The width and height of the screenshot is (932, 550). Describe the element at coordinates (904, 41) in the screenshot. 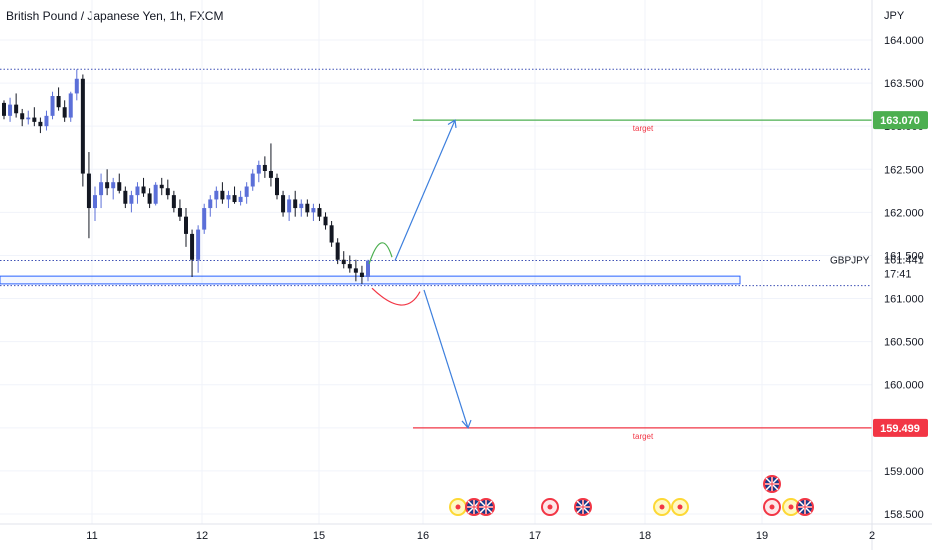

I see `y-tick-label: 164.000` at that location.